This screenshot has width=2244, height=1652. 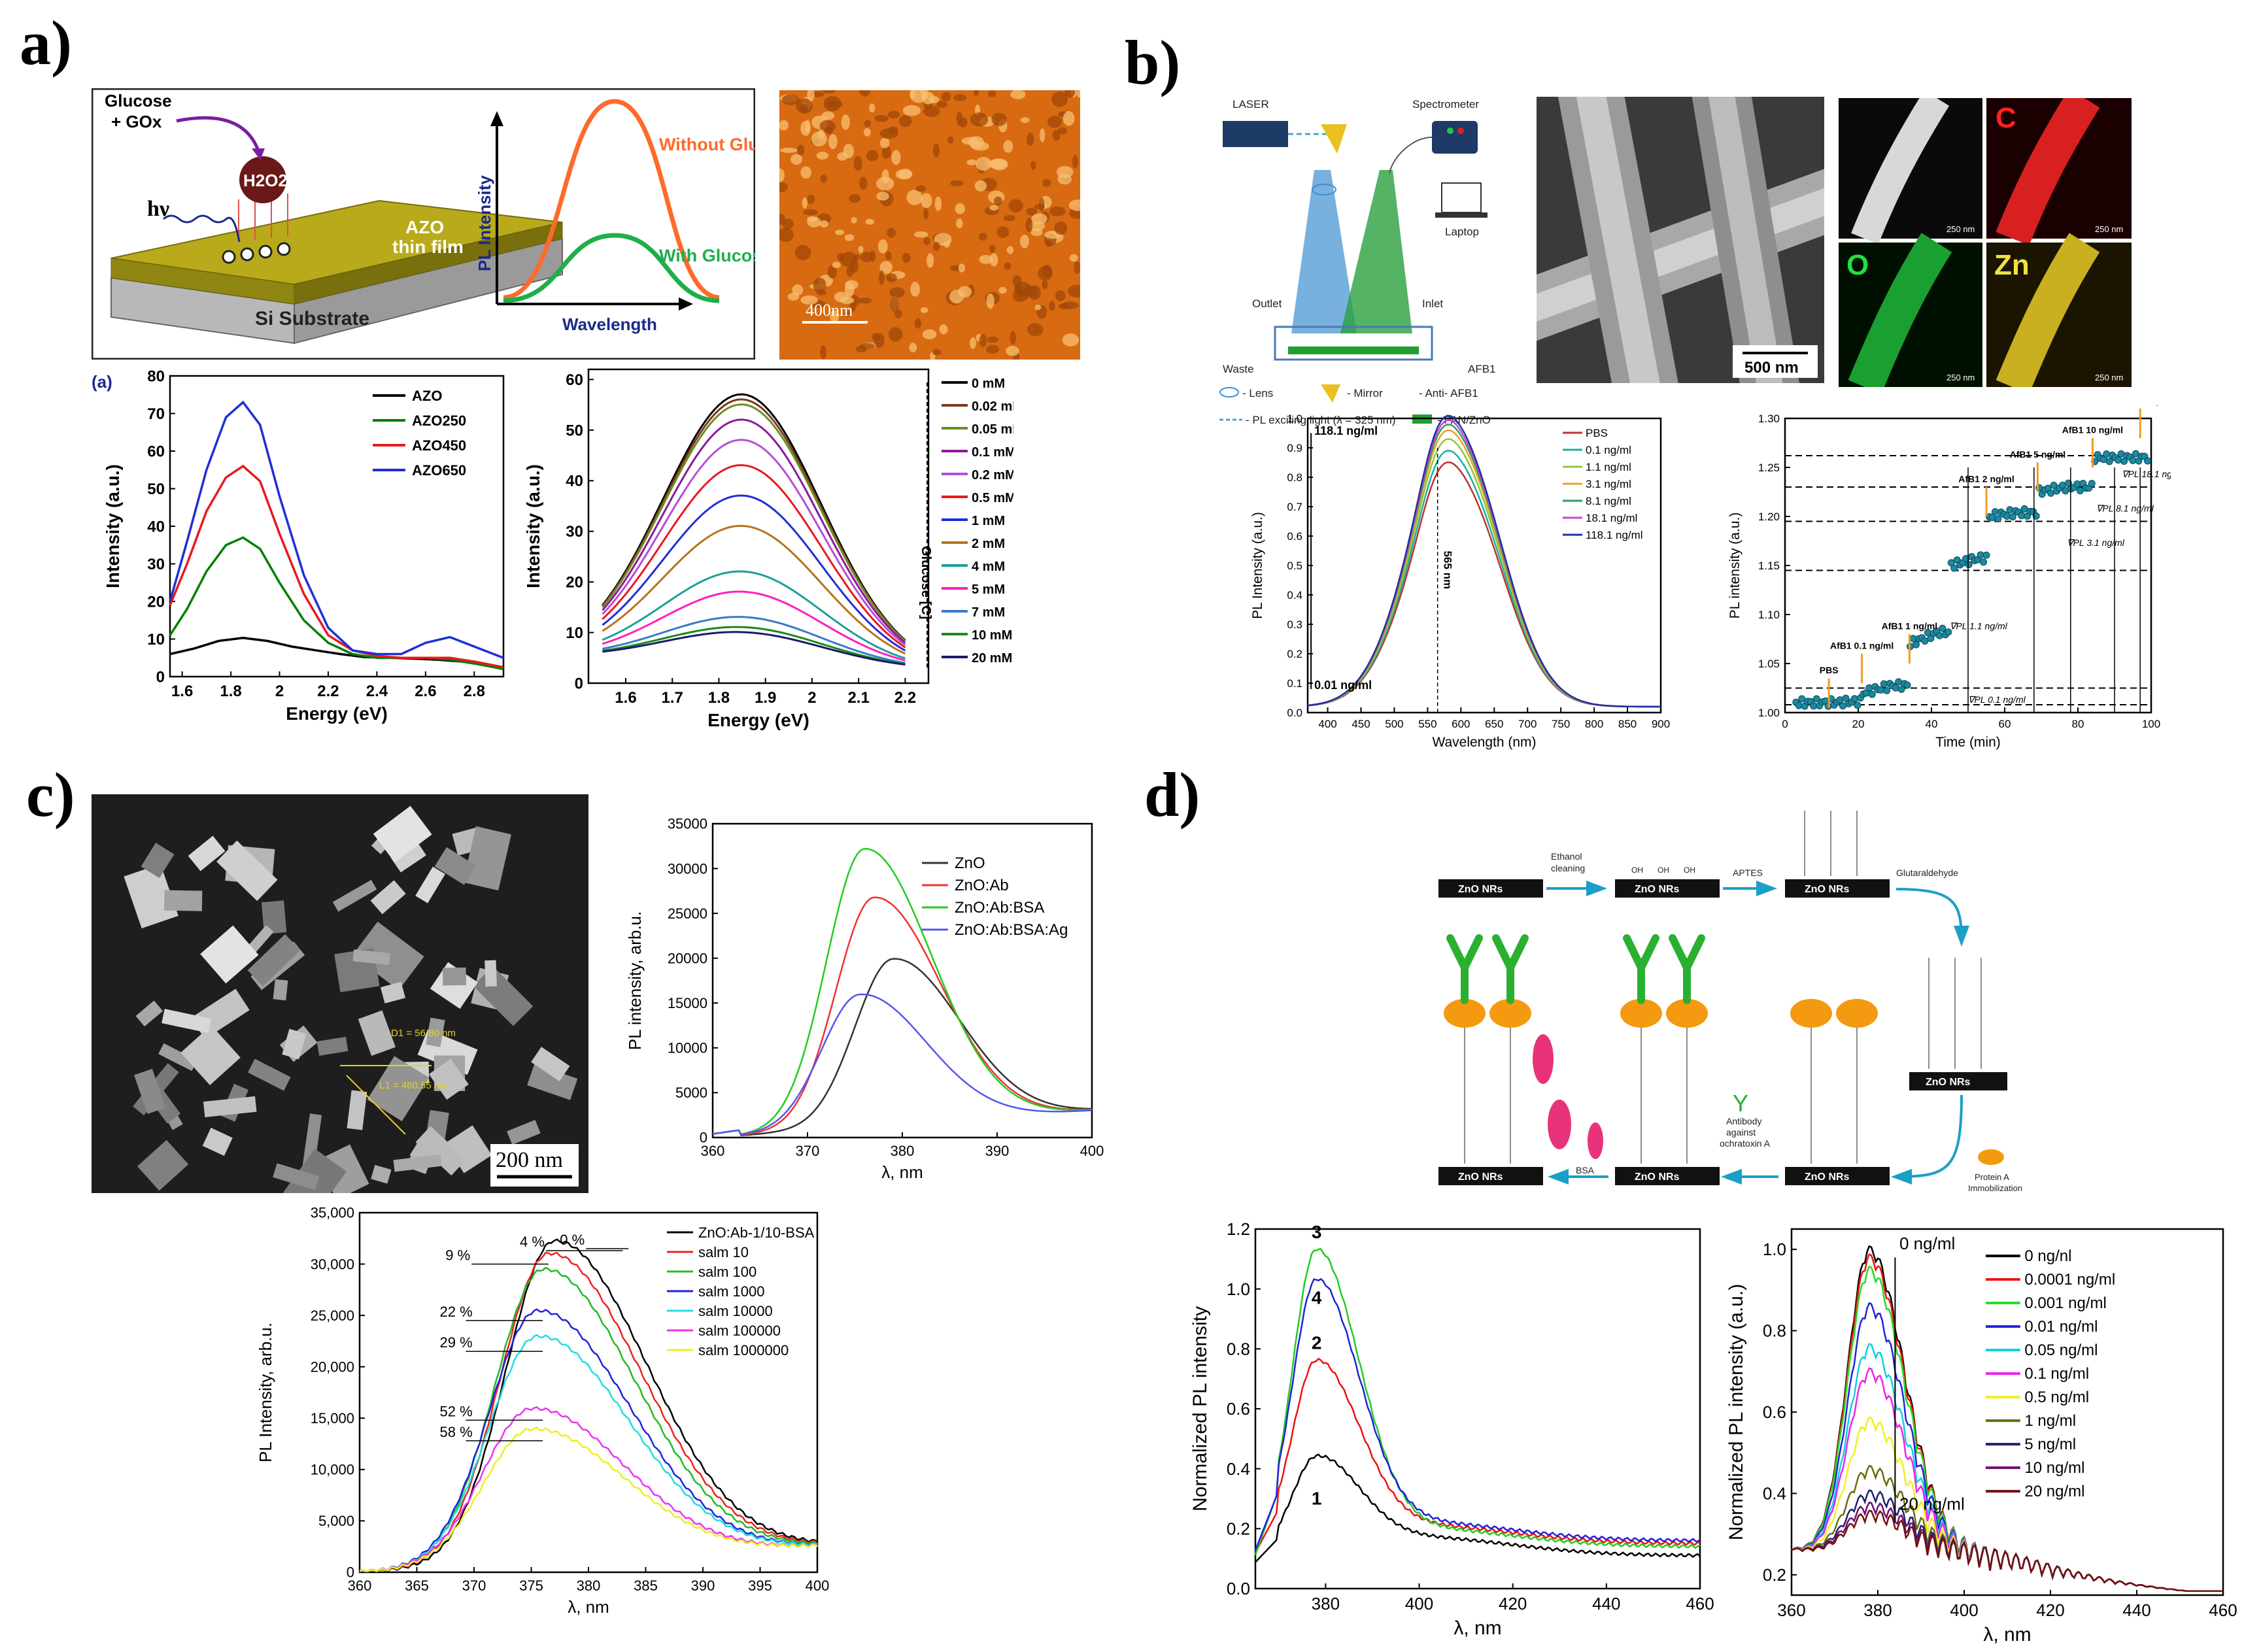 I want to click on afm-grains, so click(x=929, y=225).